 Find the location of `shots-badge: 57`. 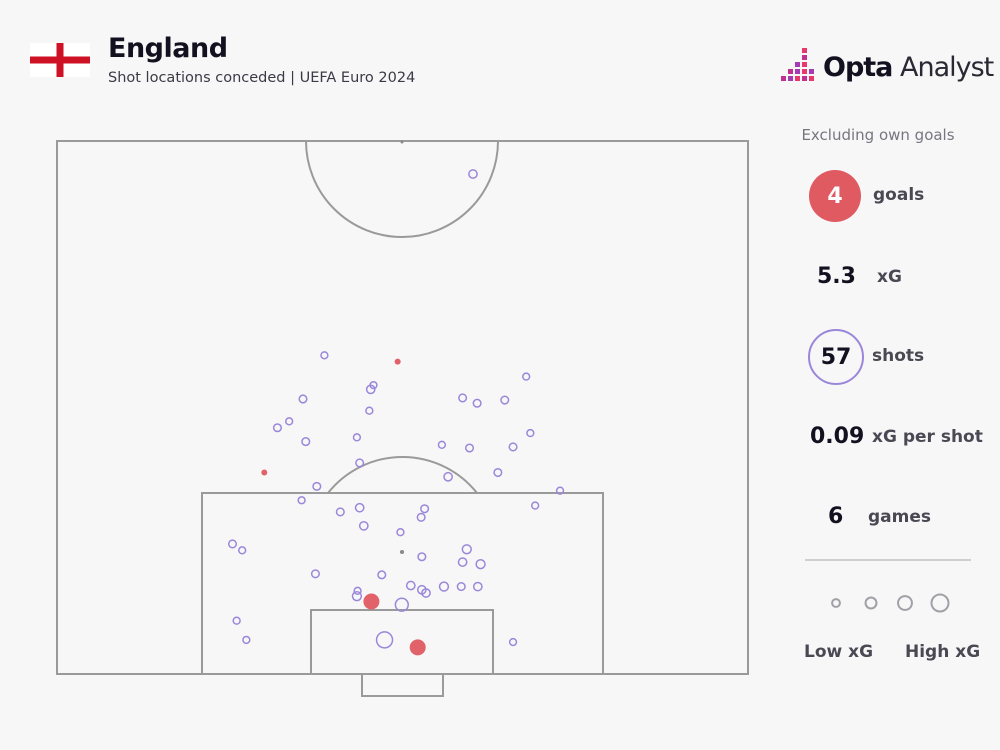

shots-badge: 57 is located at coordinates (836, 357).